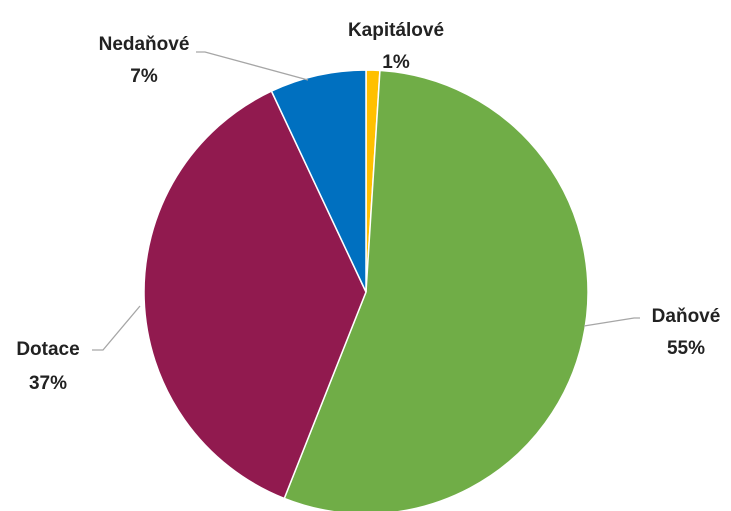  I want to click on label-danove-value: 55%, so click(686, 348).